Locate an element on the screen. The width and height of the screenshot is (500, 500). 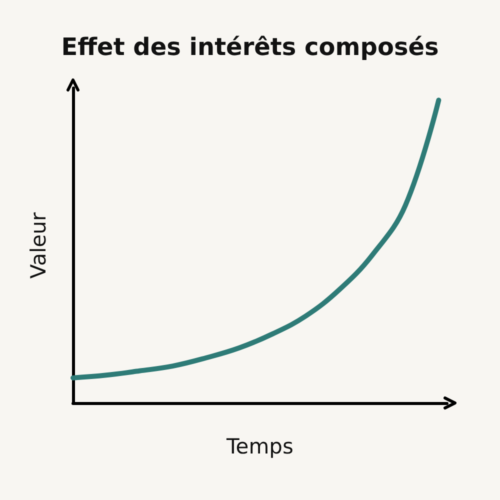
x-axis-title: Temps is located at coordinates (260, 446).